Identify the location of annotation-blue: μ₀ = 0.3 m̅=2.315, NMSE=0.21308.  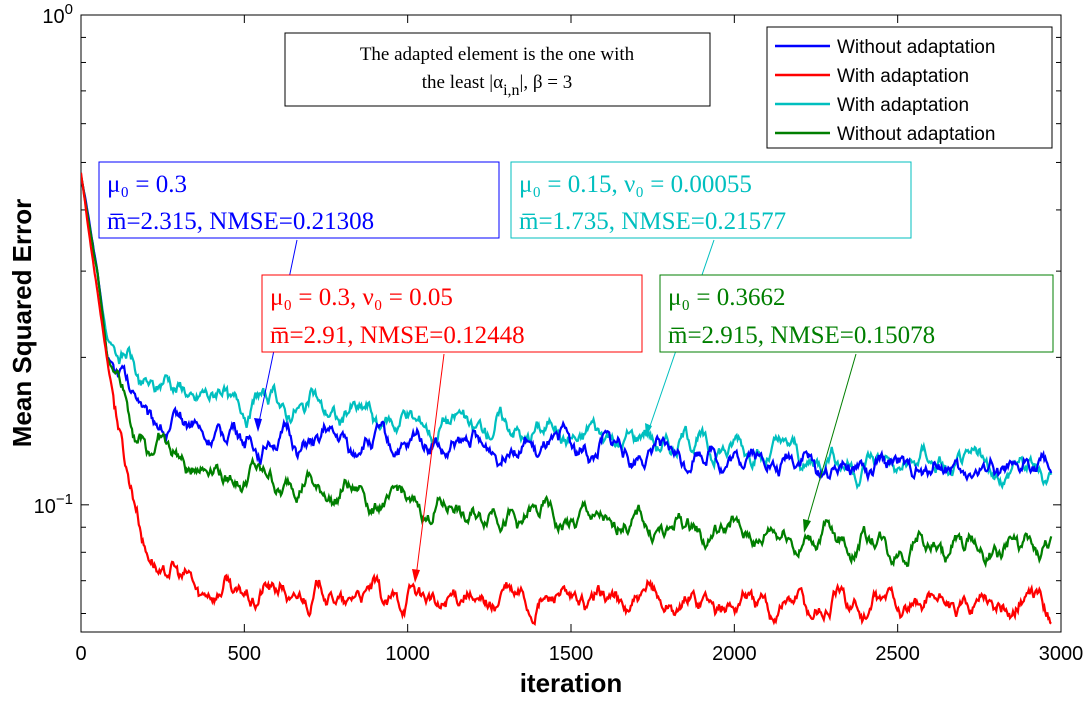
(299, 296).